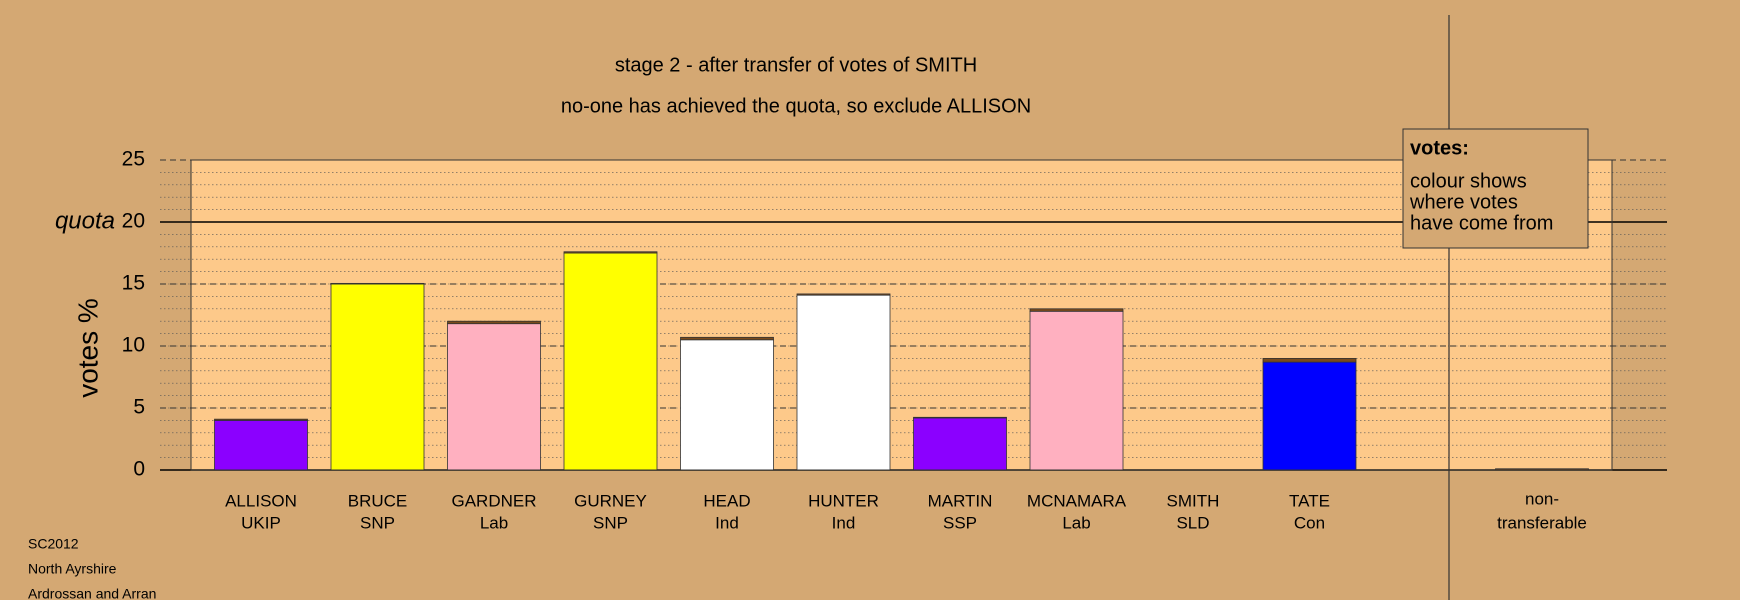 The image size is (1740, 600). I want to click on y-tick-label: 5, so click(139, 407).